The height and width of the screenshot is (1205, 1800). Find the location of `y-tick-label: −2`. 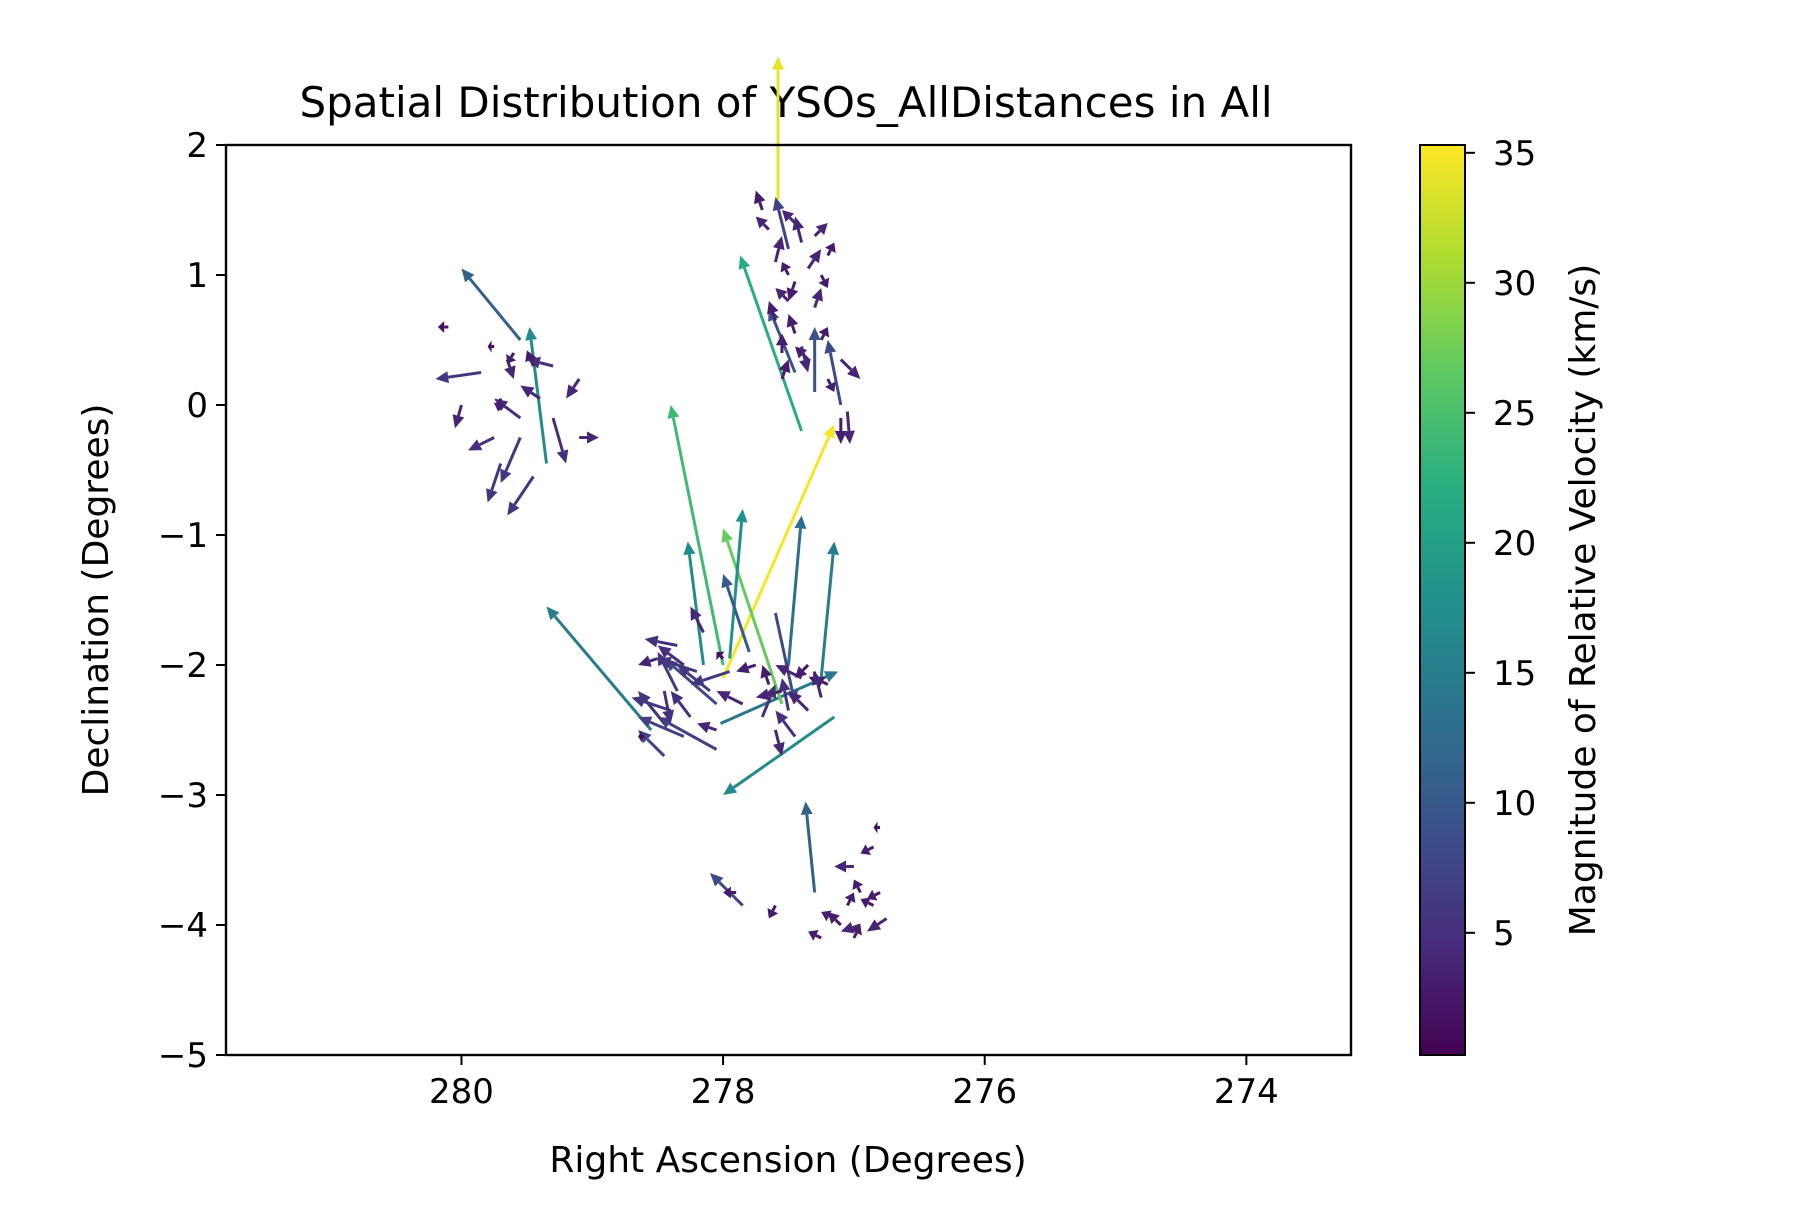

y-tick-label: −2 is located at coordinates (183, 666).